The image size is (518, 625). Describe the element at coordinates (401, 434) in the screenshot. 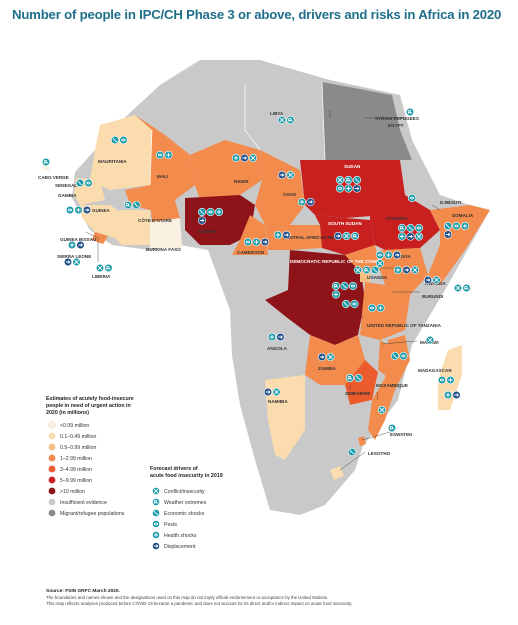

I see `label-eswatini: ESWATINI` at that location.